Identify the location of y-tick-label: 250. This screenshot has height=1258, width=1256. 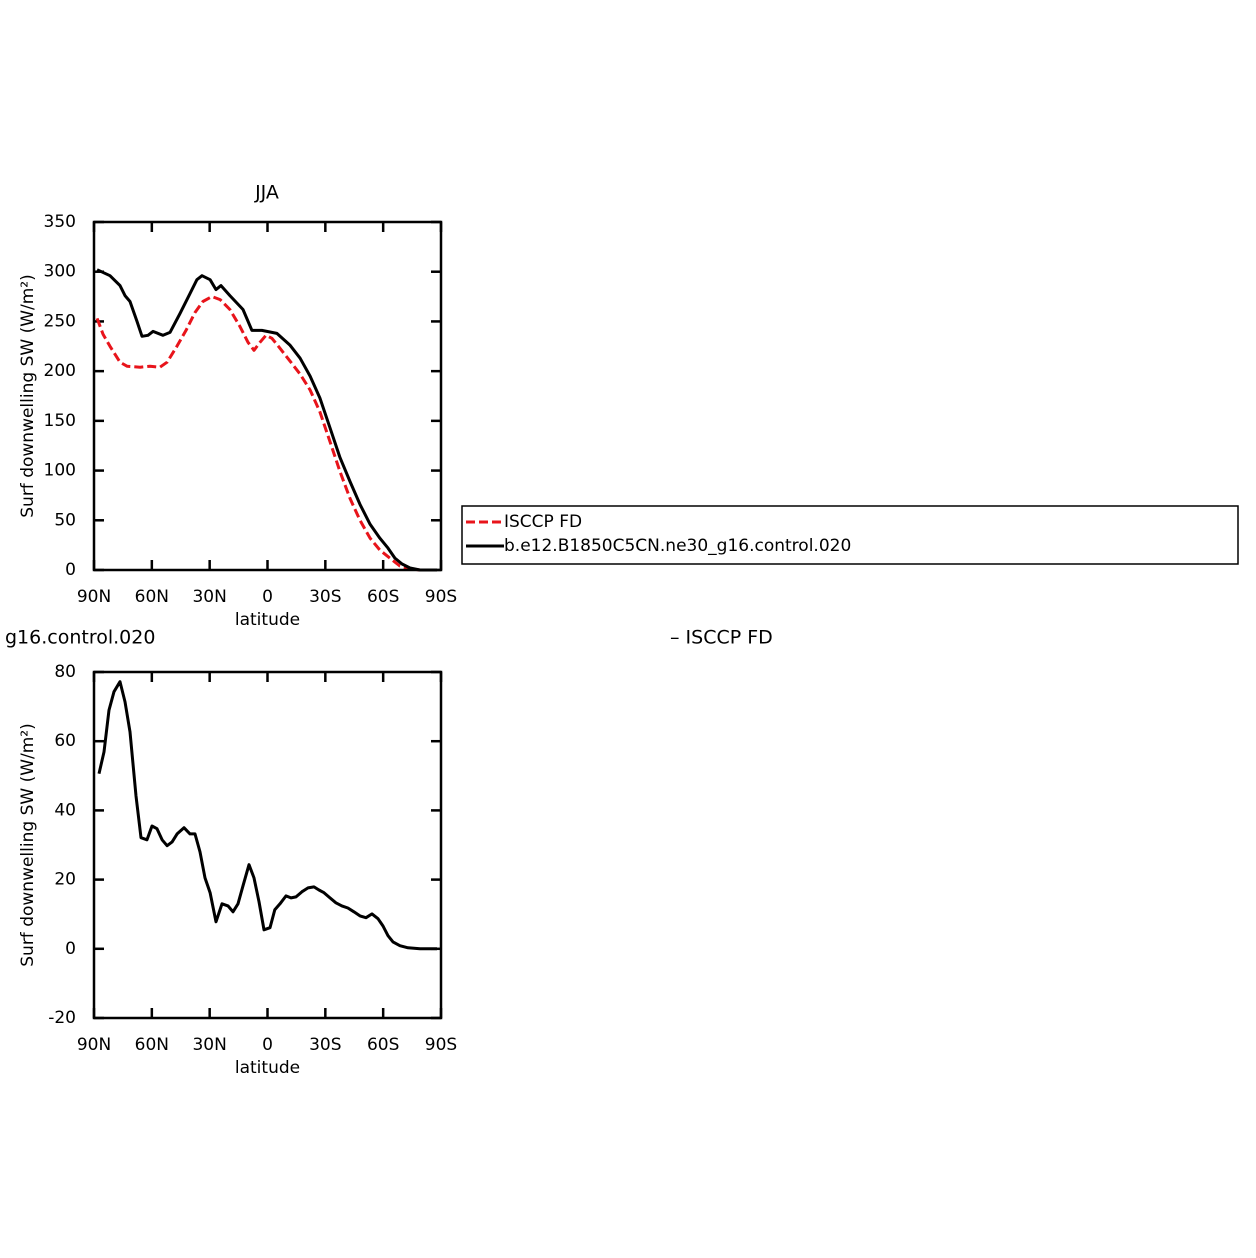
(60, 321).